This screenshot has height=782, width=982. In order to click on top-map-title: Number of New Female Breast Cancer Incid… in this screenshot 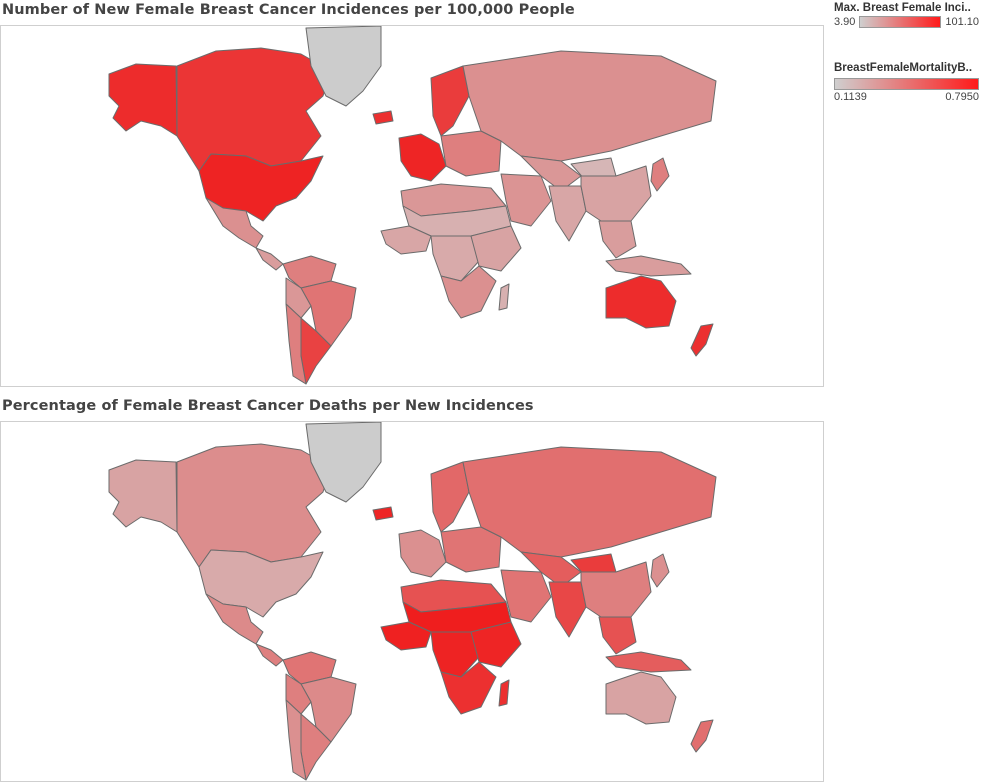, I will do `click(288, 10)`.